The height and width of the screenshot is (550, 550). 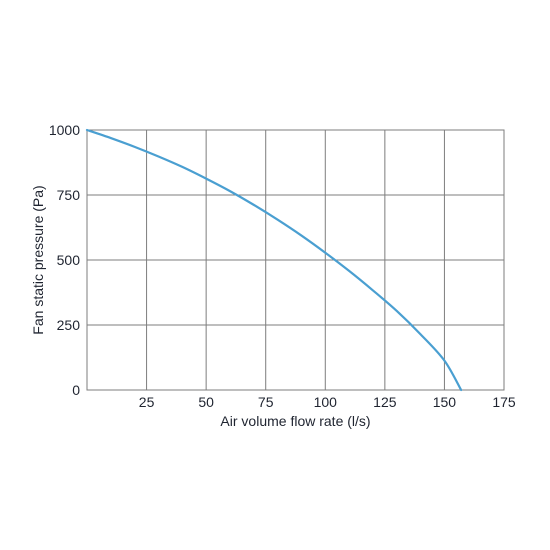 What do you see at coordinates (504, 402) in the screenshot?
I see `x-tick-label: 175` at bounding box center [504, 402].